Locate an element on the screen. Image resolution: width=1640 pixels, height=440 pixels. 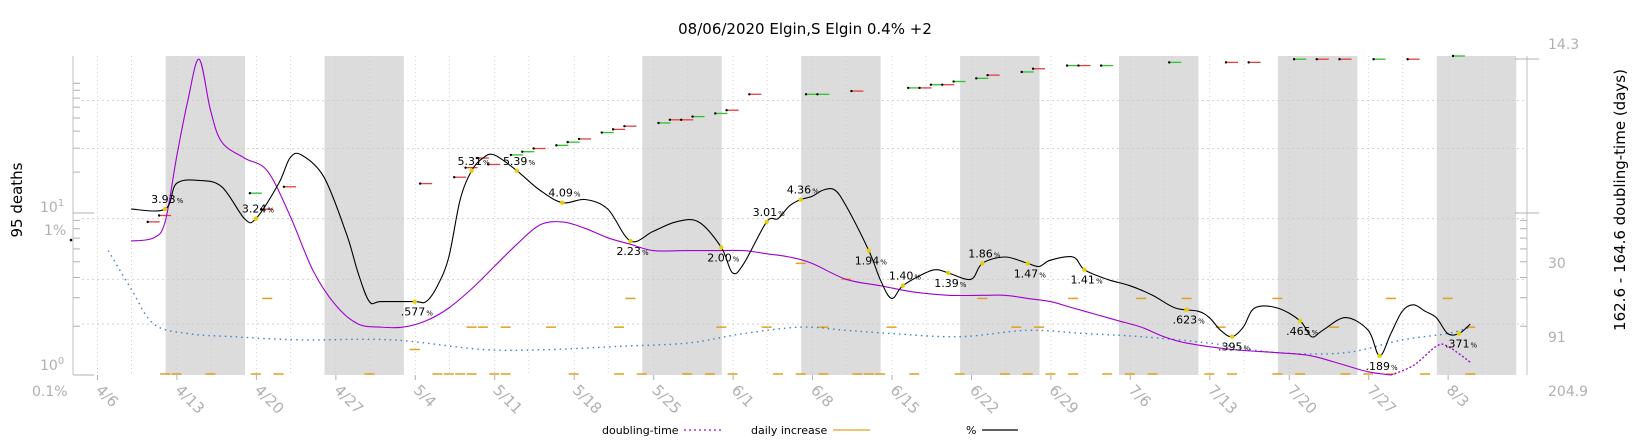
x-tick-label: 4/20 is located at coordinates (269, 399).